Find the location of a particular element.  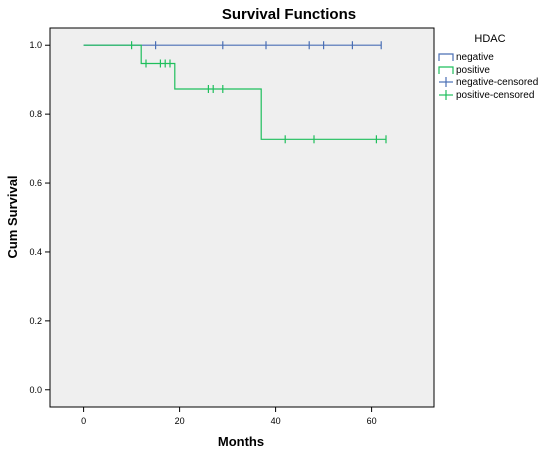

x-tick-label: 0 is located at coordinates (83, 421).